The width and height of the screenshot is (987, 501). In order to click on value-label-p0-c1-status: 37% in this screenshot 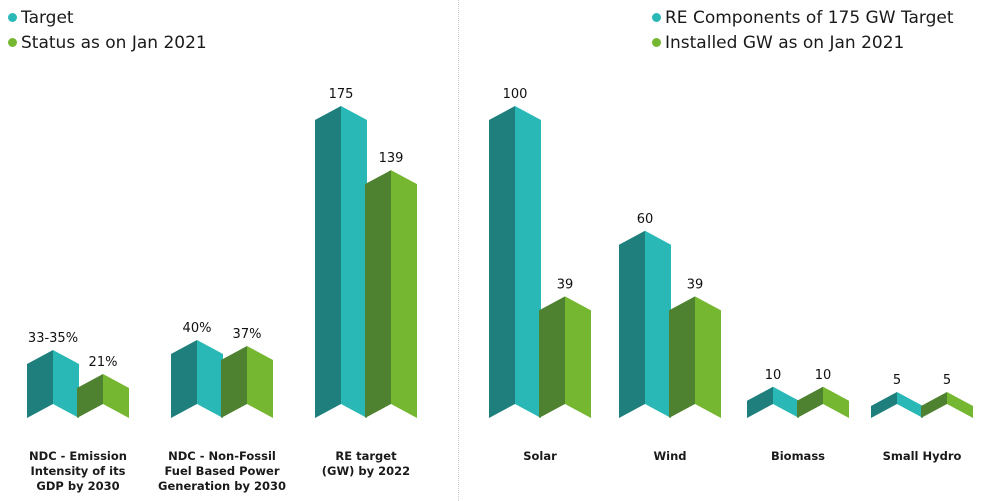, I will do `click(247, 334)`.